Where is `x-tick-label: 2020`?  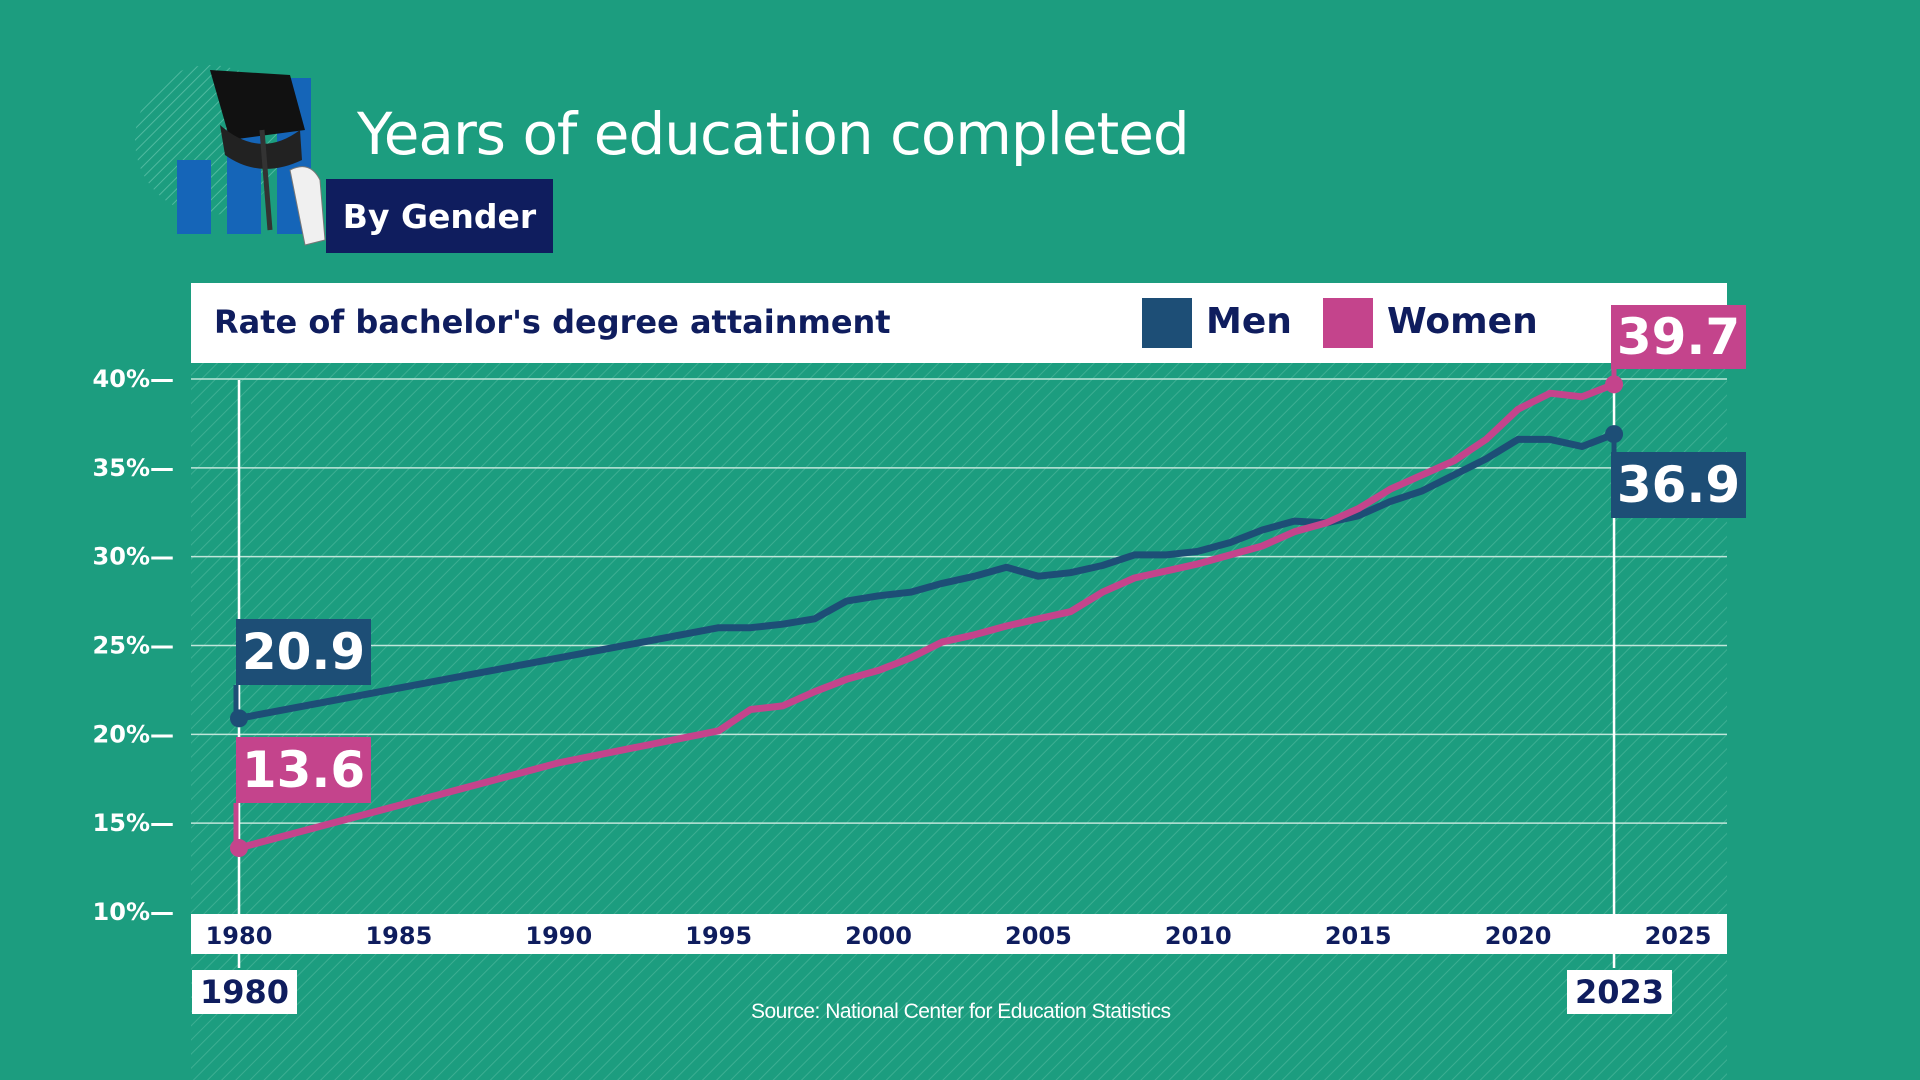
x-tick-label: 2020 is located at coordinates (1518, 936).